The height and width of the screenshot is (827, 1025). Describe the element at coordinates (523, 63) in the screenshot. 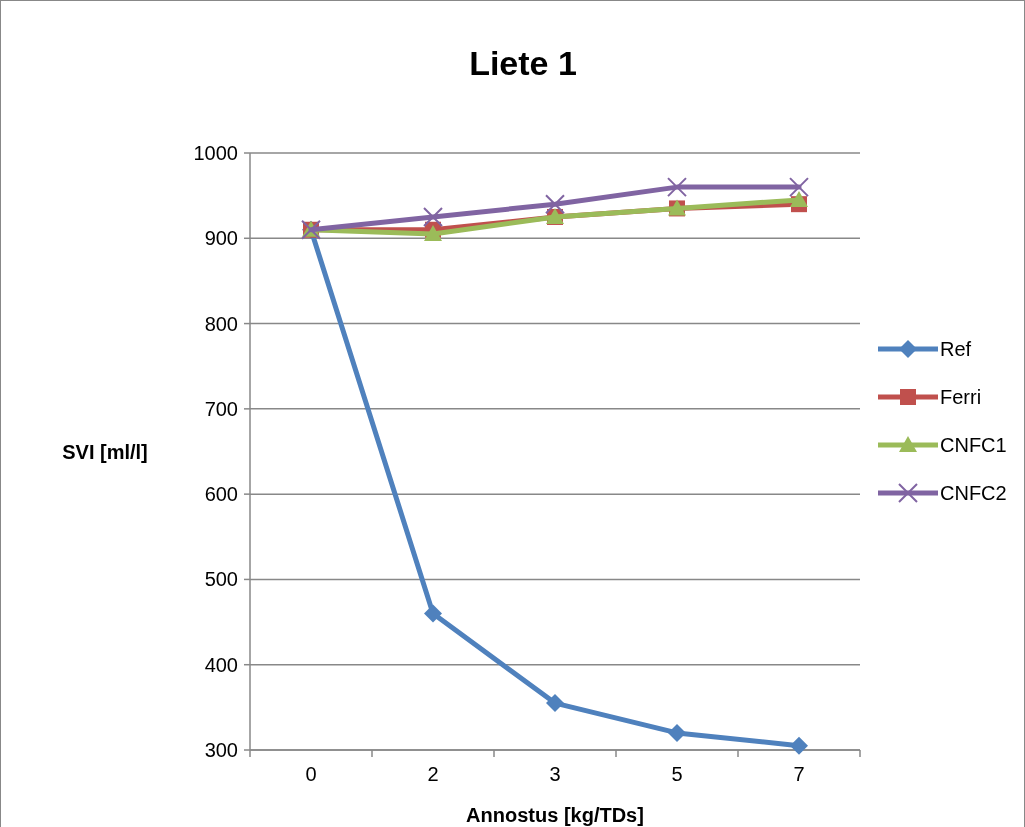

I see `chart-title: Liete 1` at that location.